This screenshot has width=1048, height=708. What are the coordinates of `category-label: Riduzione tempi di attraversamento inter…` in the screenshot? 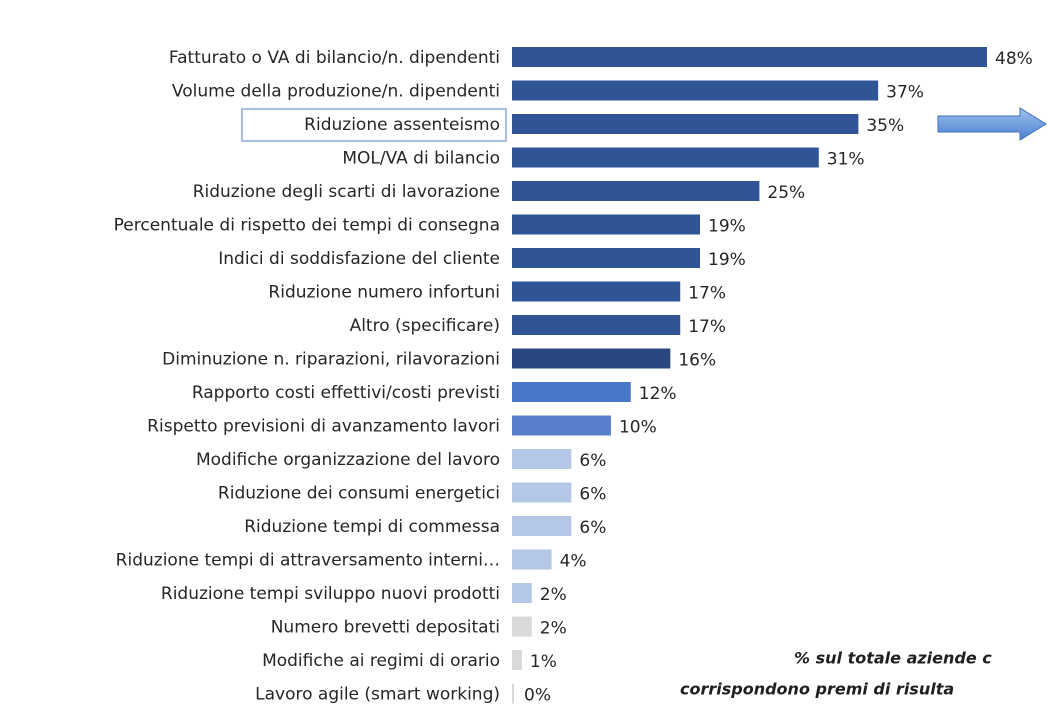 It's located at (308, 561).